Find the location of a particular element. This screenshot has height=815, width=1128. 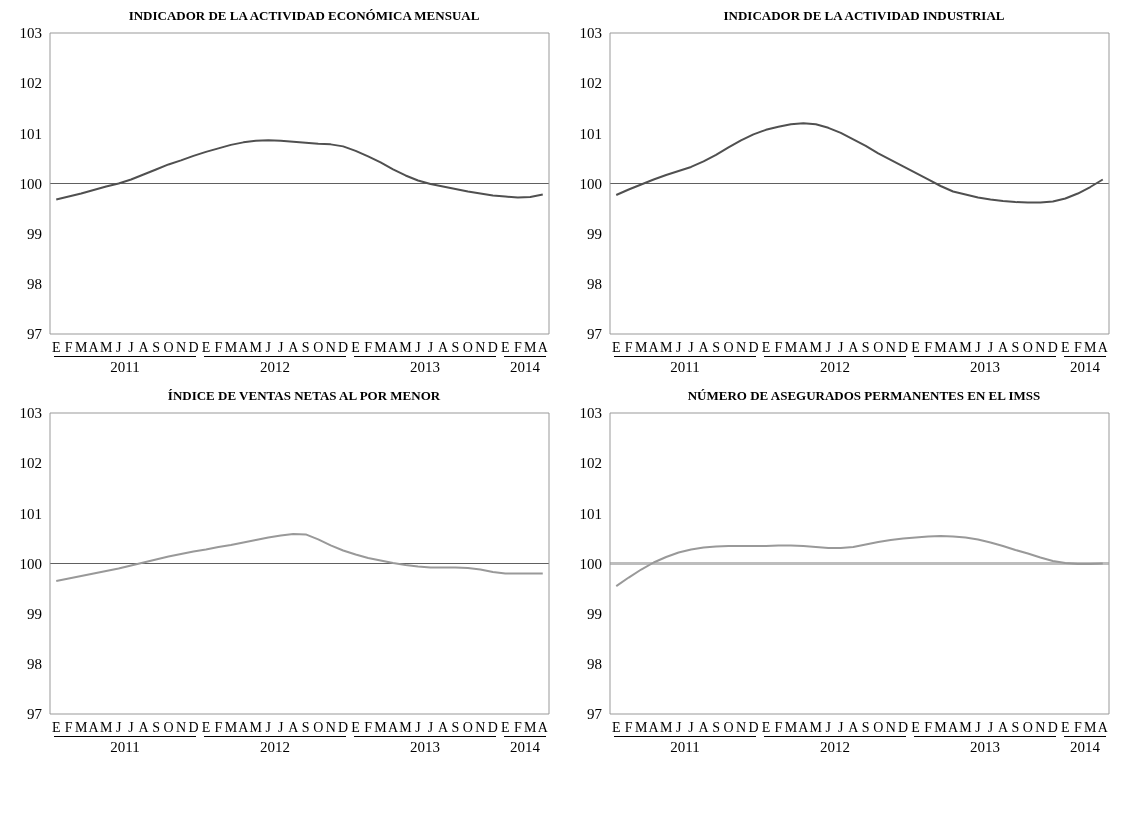

chart-title: ÍNDICE DE VENTAS NETAS AL POR MENOR is located at coordinates (304, 396).